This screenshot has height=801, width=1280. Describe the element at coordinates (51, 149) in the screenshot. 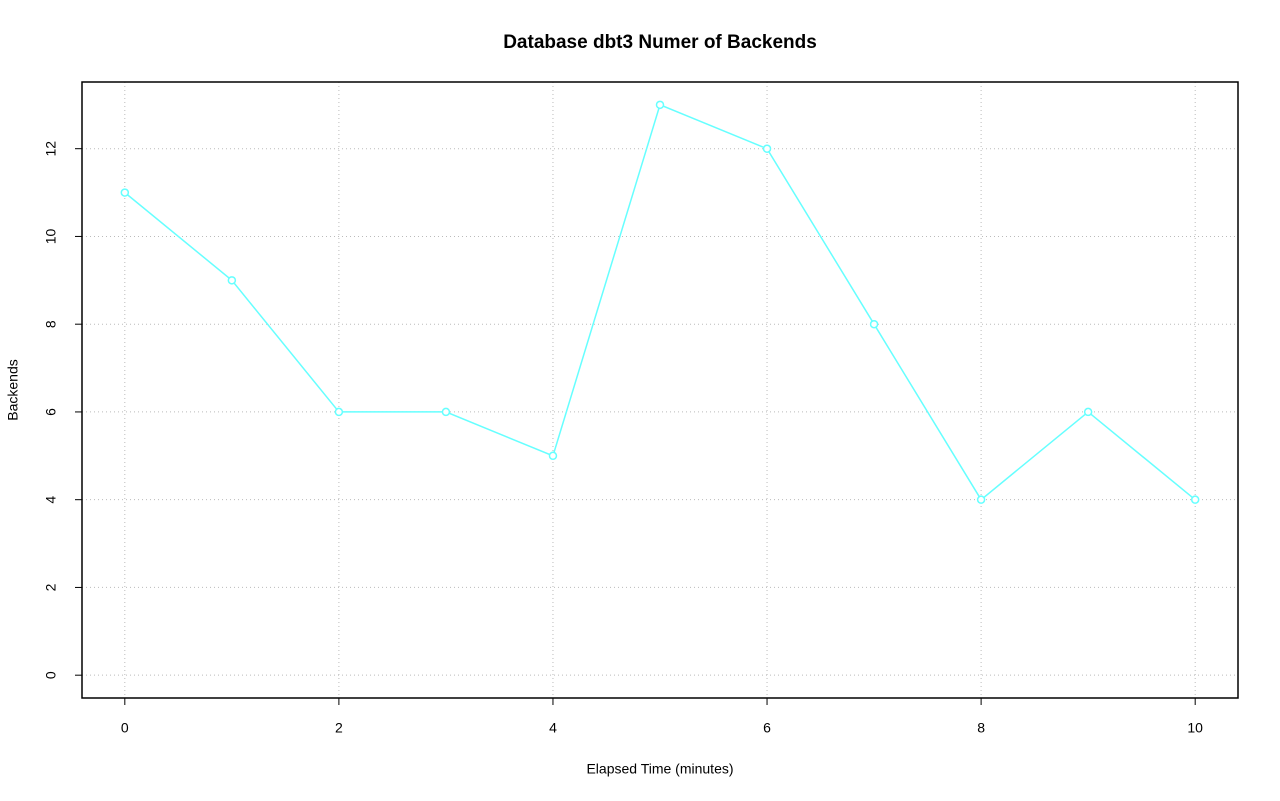

I see `y-tick-label: 12` at that location.